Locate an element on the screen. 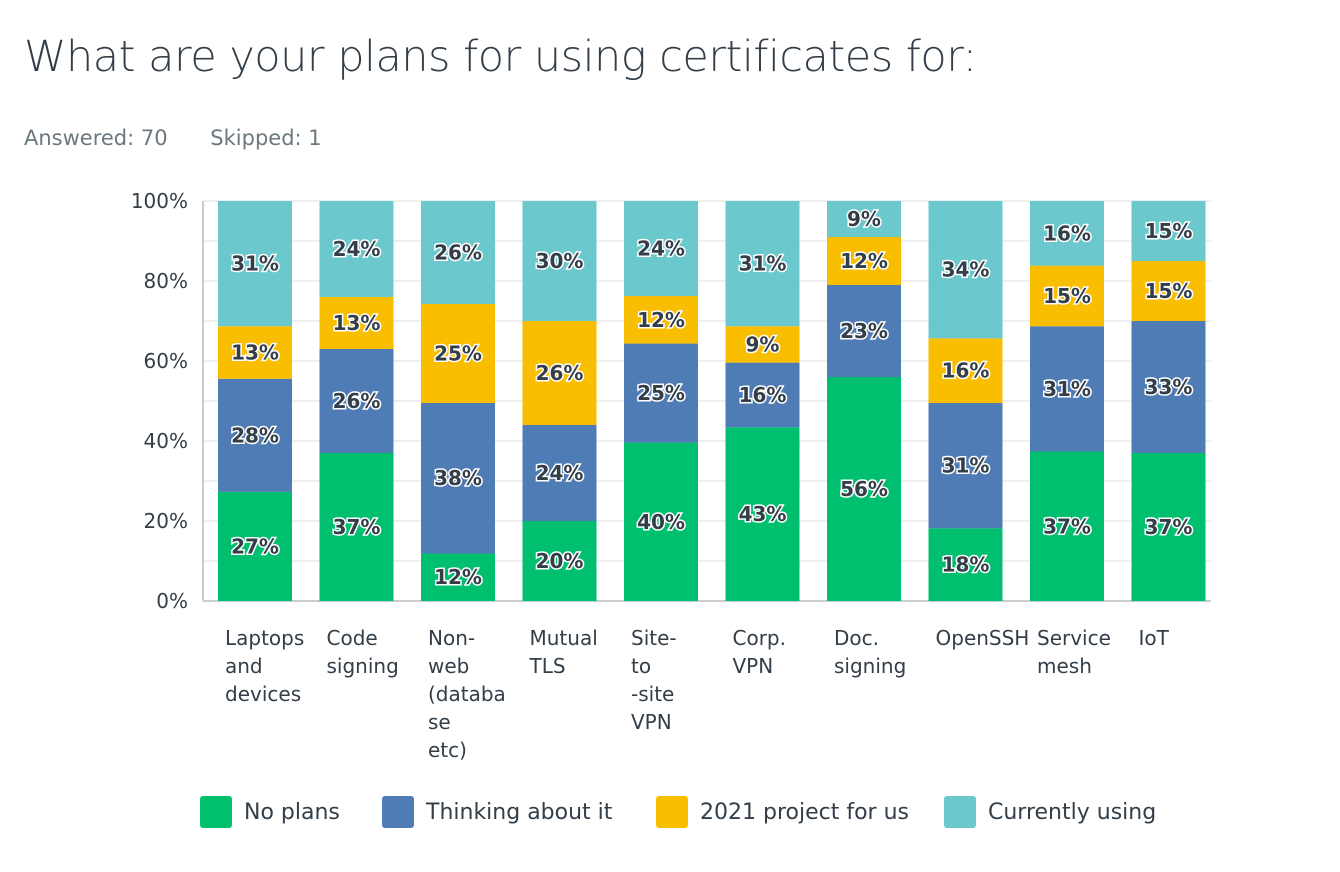  data-label: 40% is located at coordinates (661, 522).